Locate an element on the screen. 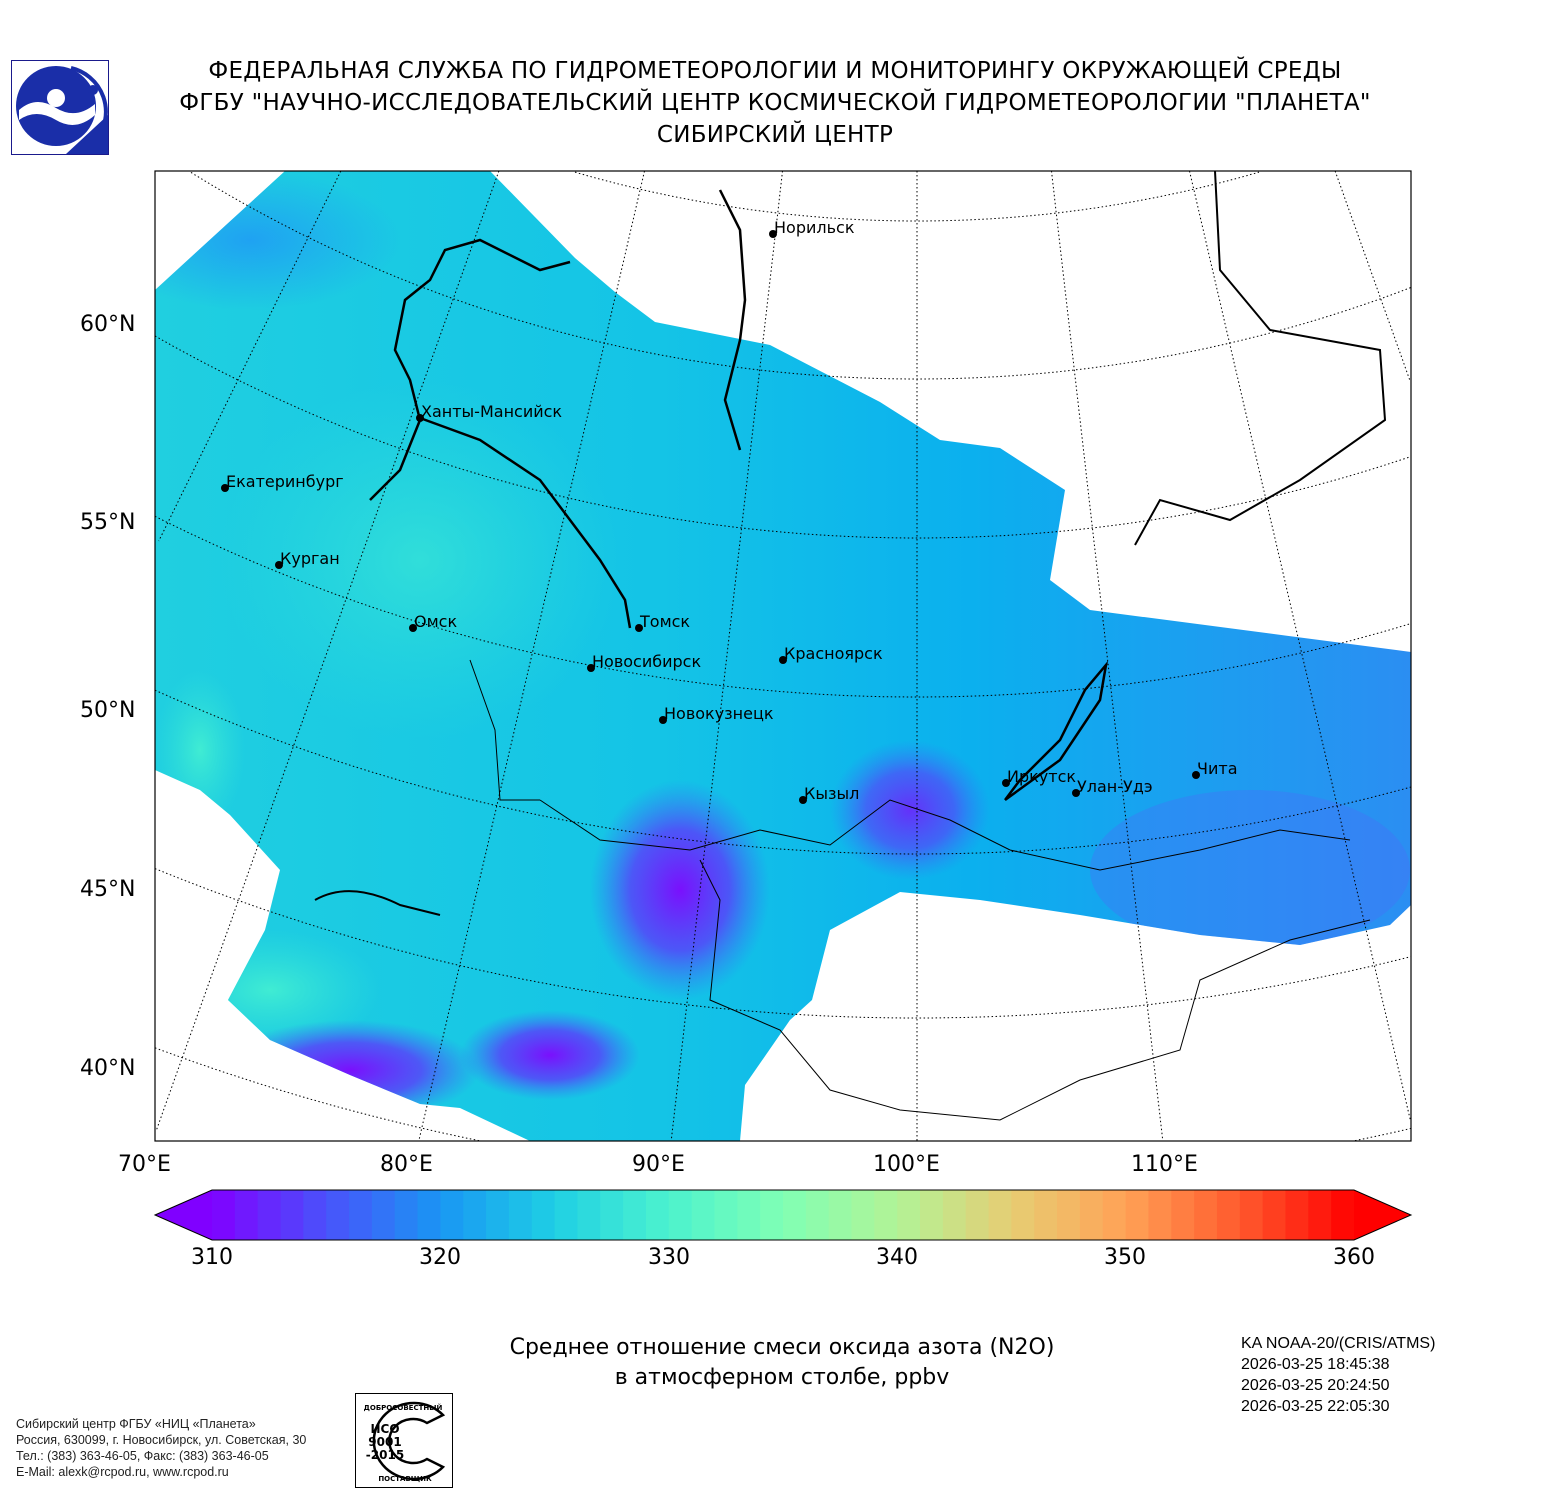 Image resolution: width=1550 pixels, height=1500 pixels. colorbar-tick: 330 is located at coordinates (669, 1257).